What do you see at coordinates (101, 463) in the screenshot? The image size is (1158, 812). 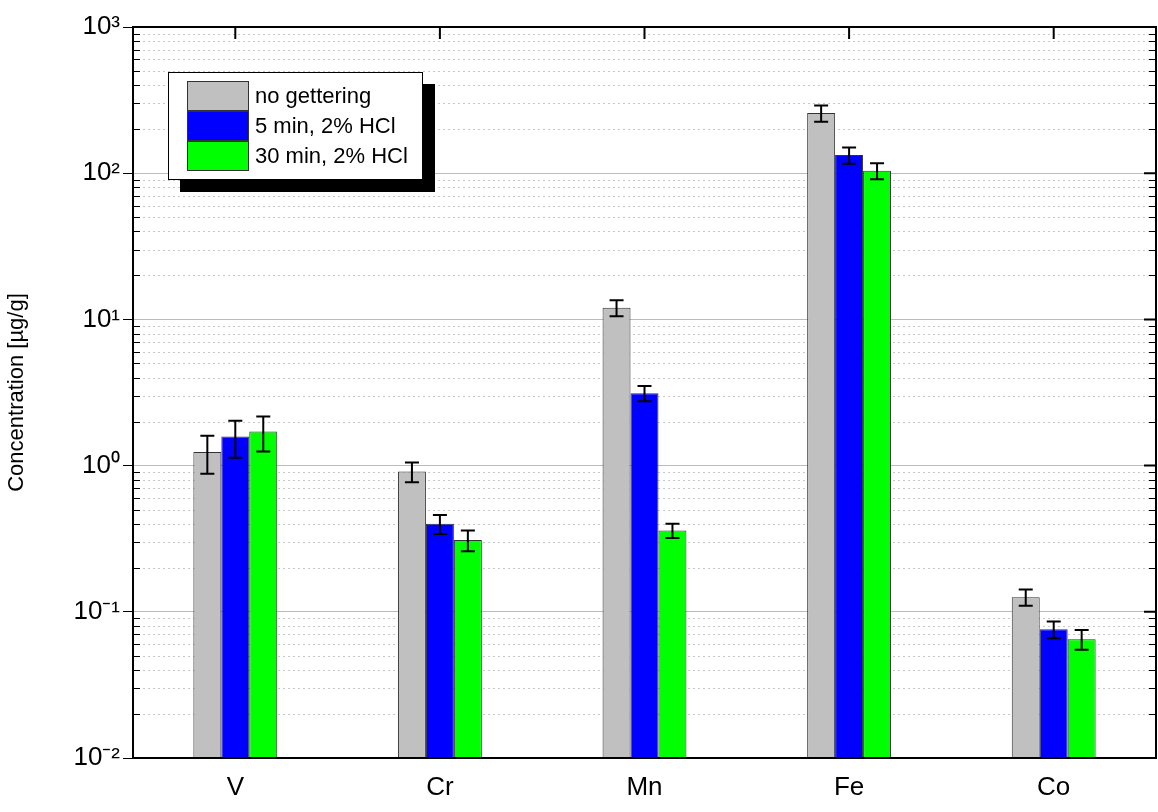 I see `y-tick-label: 10⁰` at bounding box center [101, 463].